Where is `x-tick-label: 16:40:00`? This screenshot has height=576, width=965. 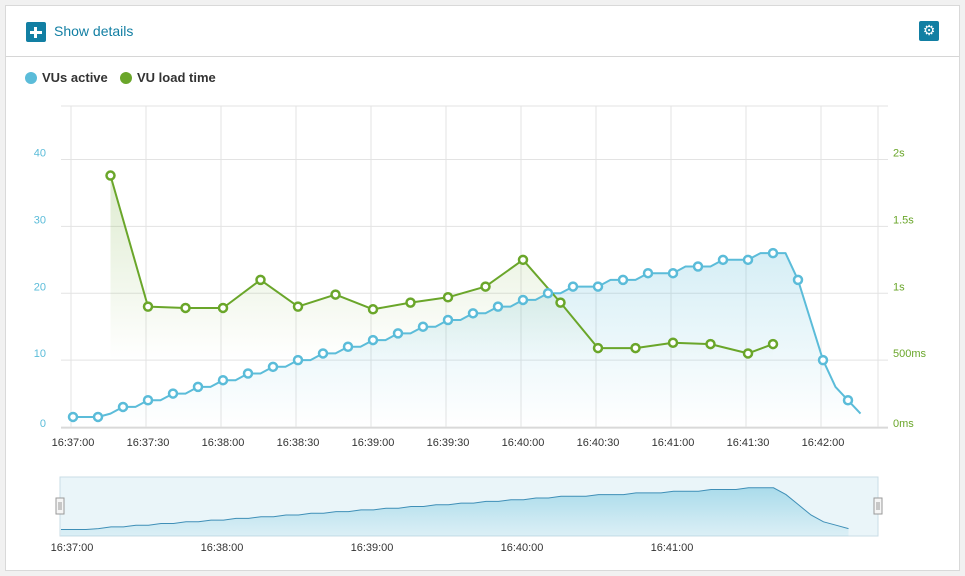
x-tick-label: 16:40:00 is located at coordinates (523, 443).